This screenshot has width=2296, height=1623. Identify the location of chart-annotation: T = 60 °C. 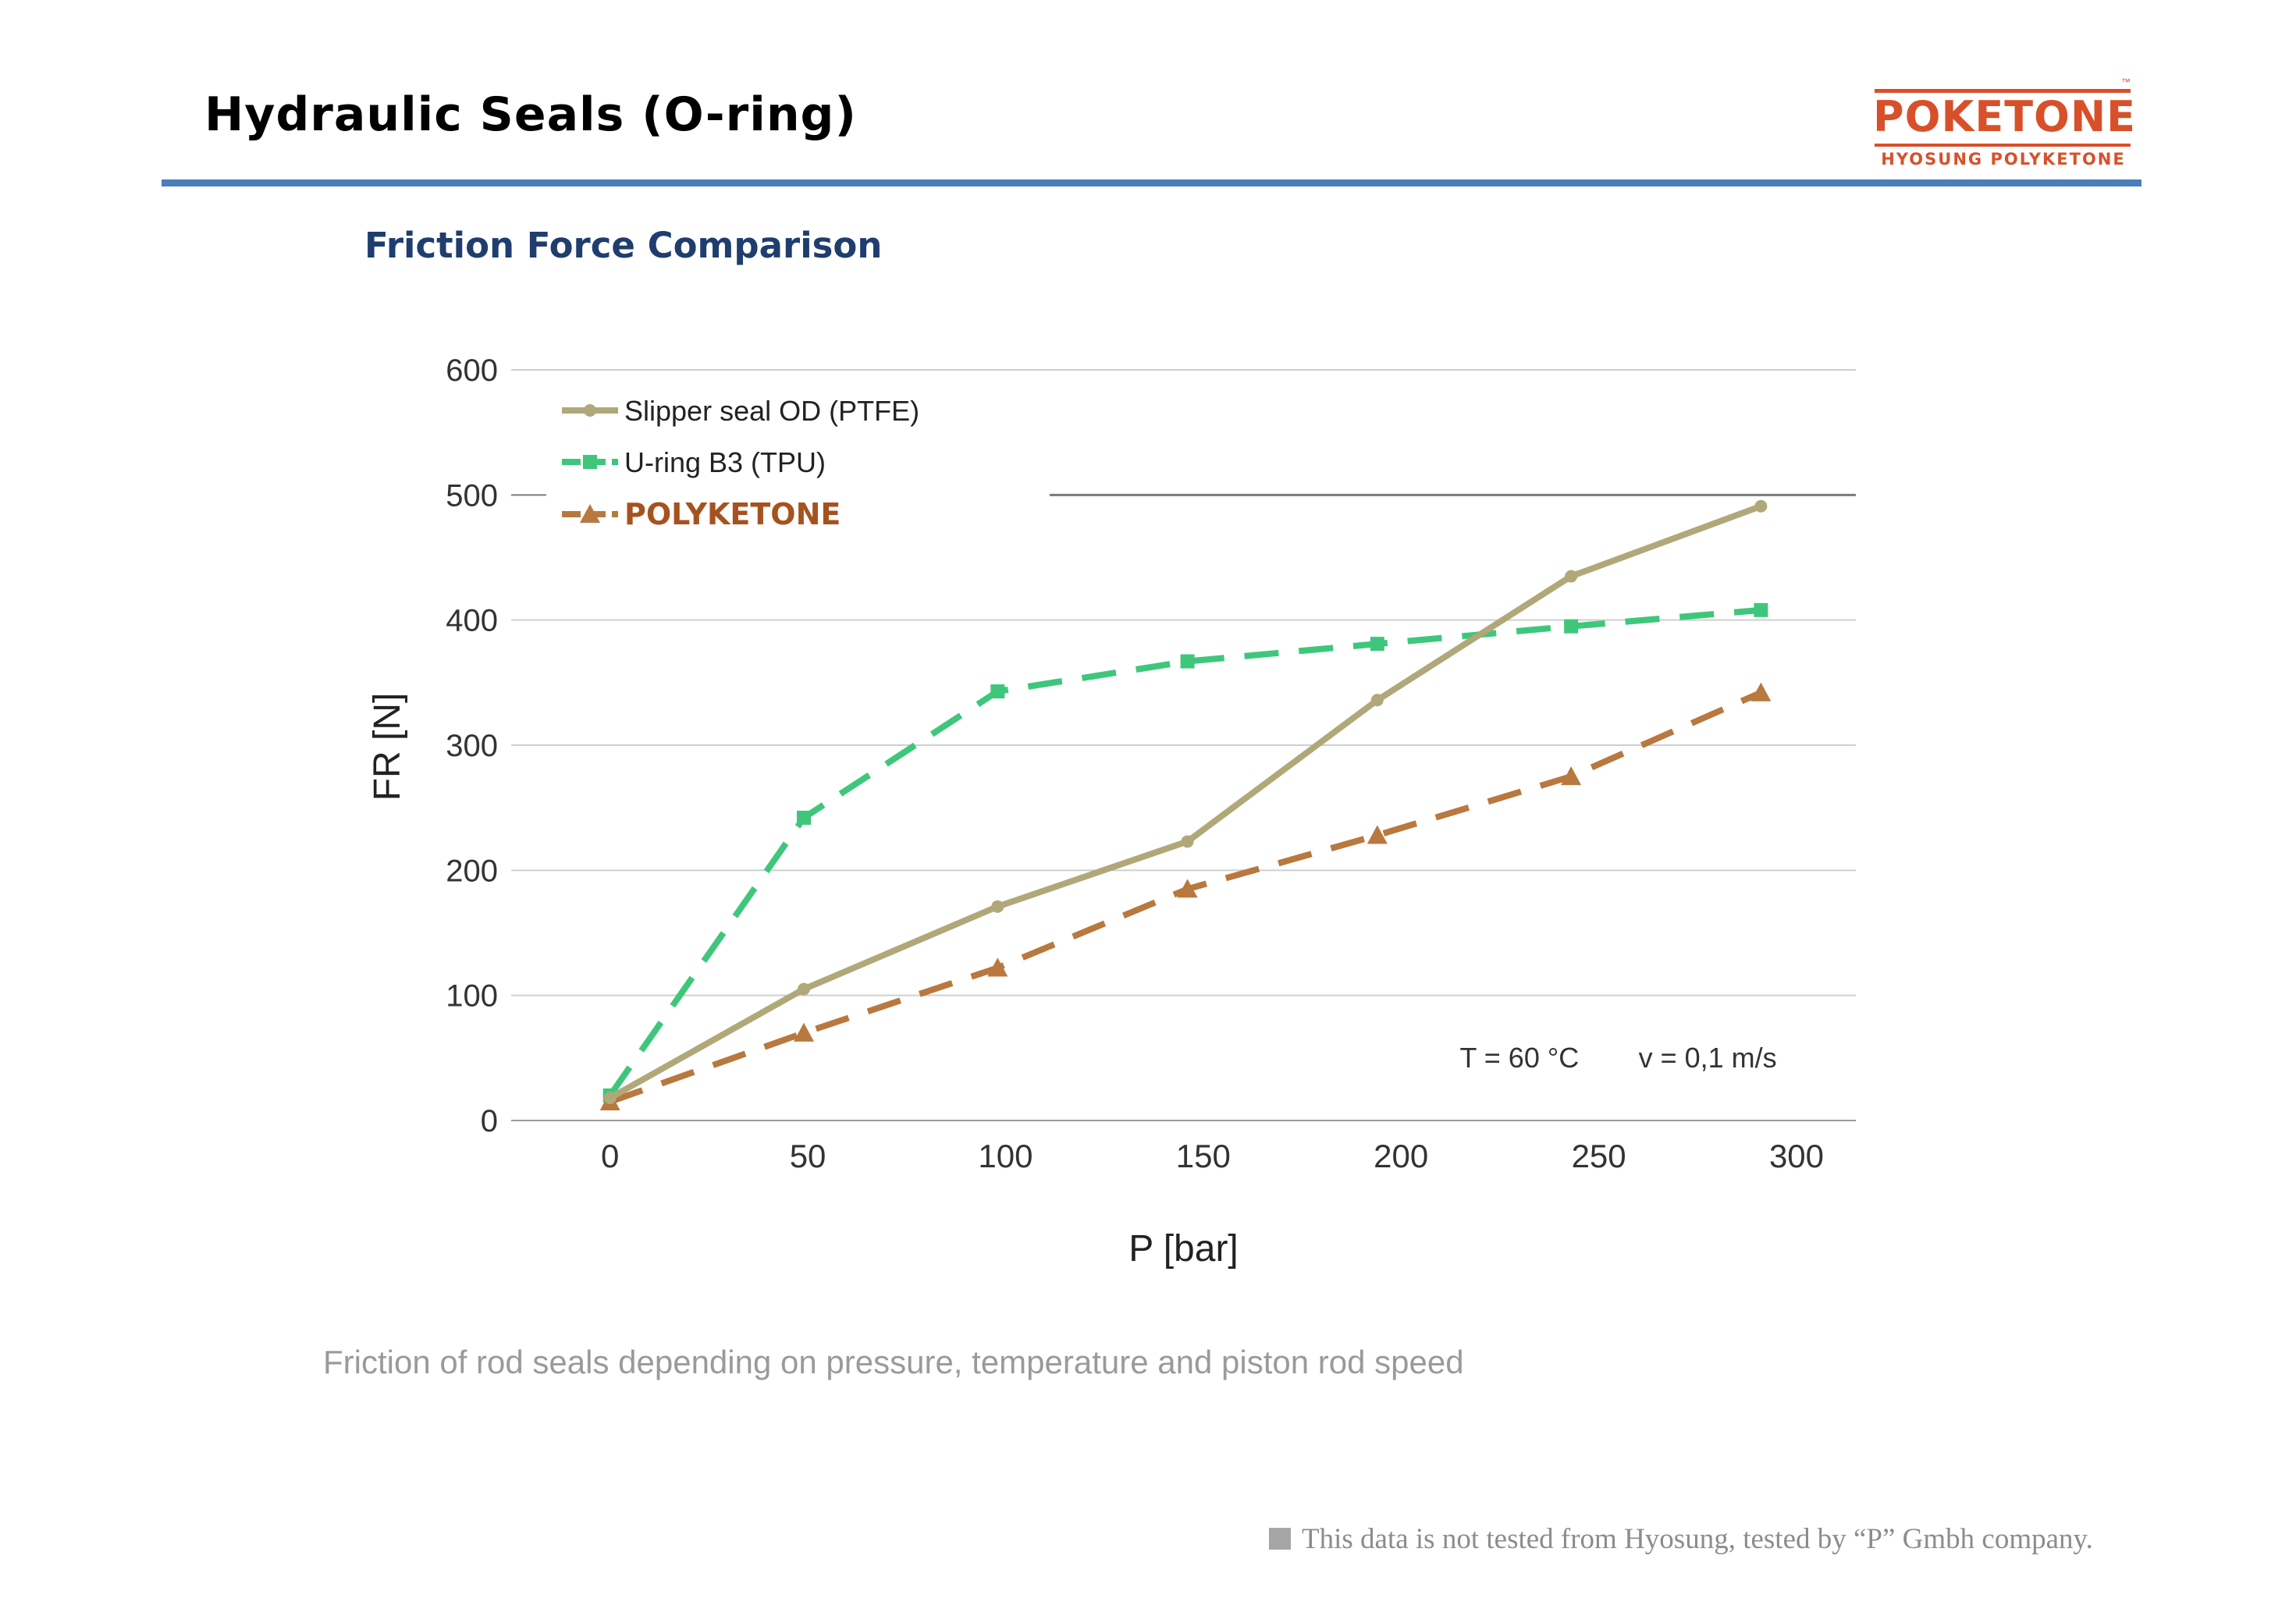
(1519, 1058).